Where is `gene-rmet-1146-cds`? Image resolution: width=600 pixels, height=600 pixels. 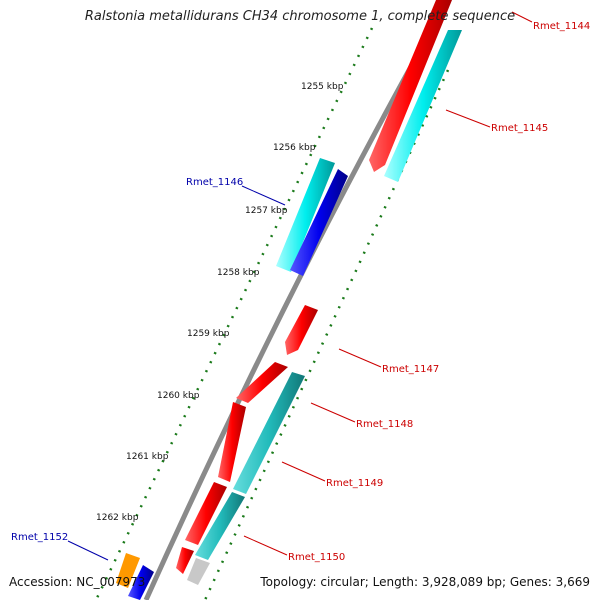 gene-rmet-1146-cds is located at coordinates (305, 215).